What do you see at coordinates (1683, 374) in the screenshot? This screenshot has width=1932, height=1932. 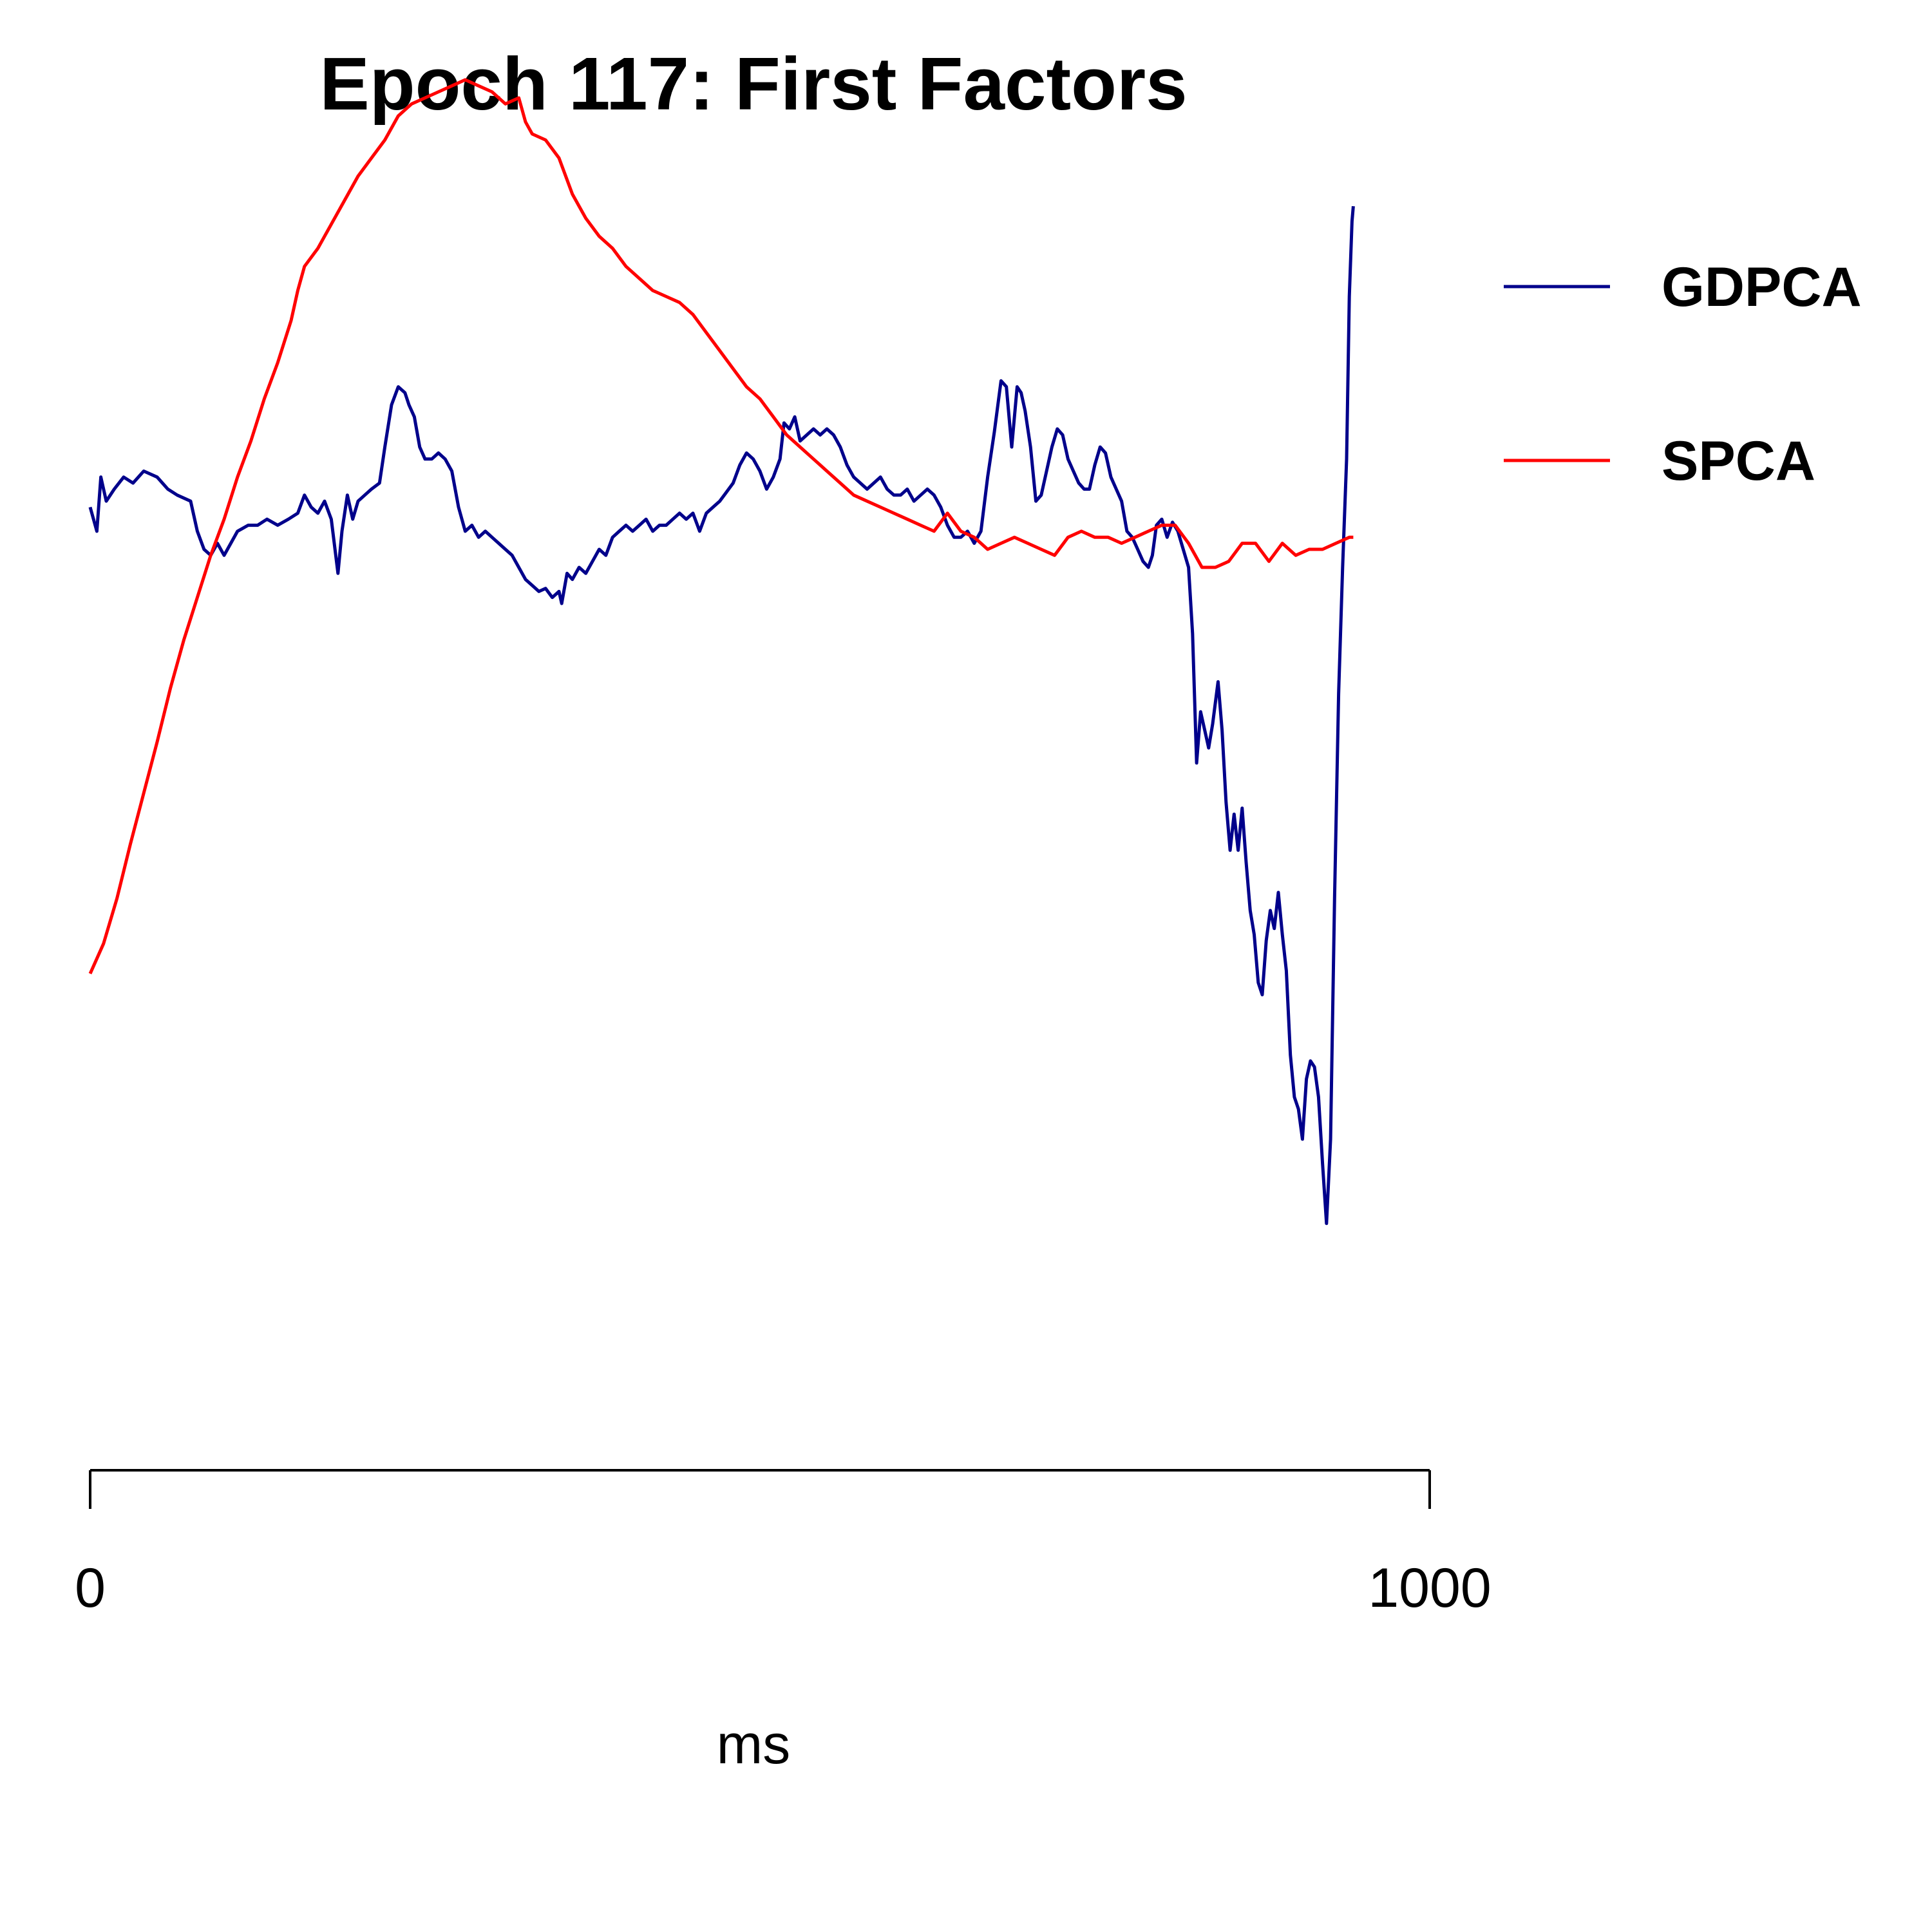 I see `legend: GDPCA SPCA` at bounding box center [1683, 374].